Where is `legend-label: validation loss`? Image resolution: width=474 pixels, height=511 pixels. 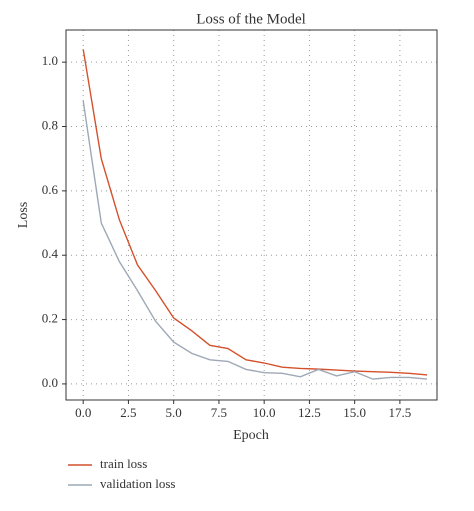 legend-label: validation loss is located at coordinates (137, 483).